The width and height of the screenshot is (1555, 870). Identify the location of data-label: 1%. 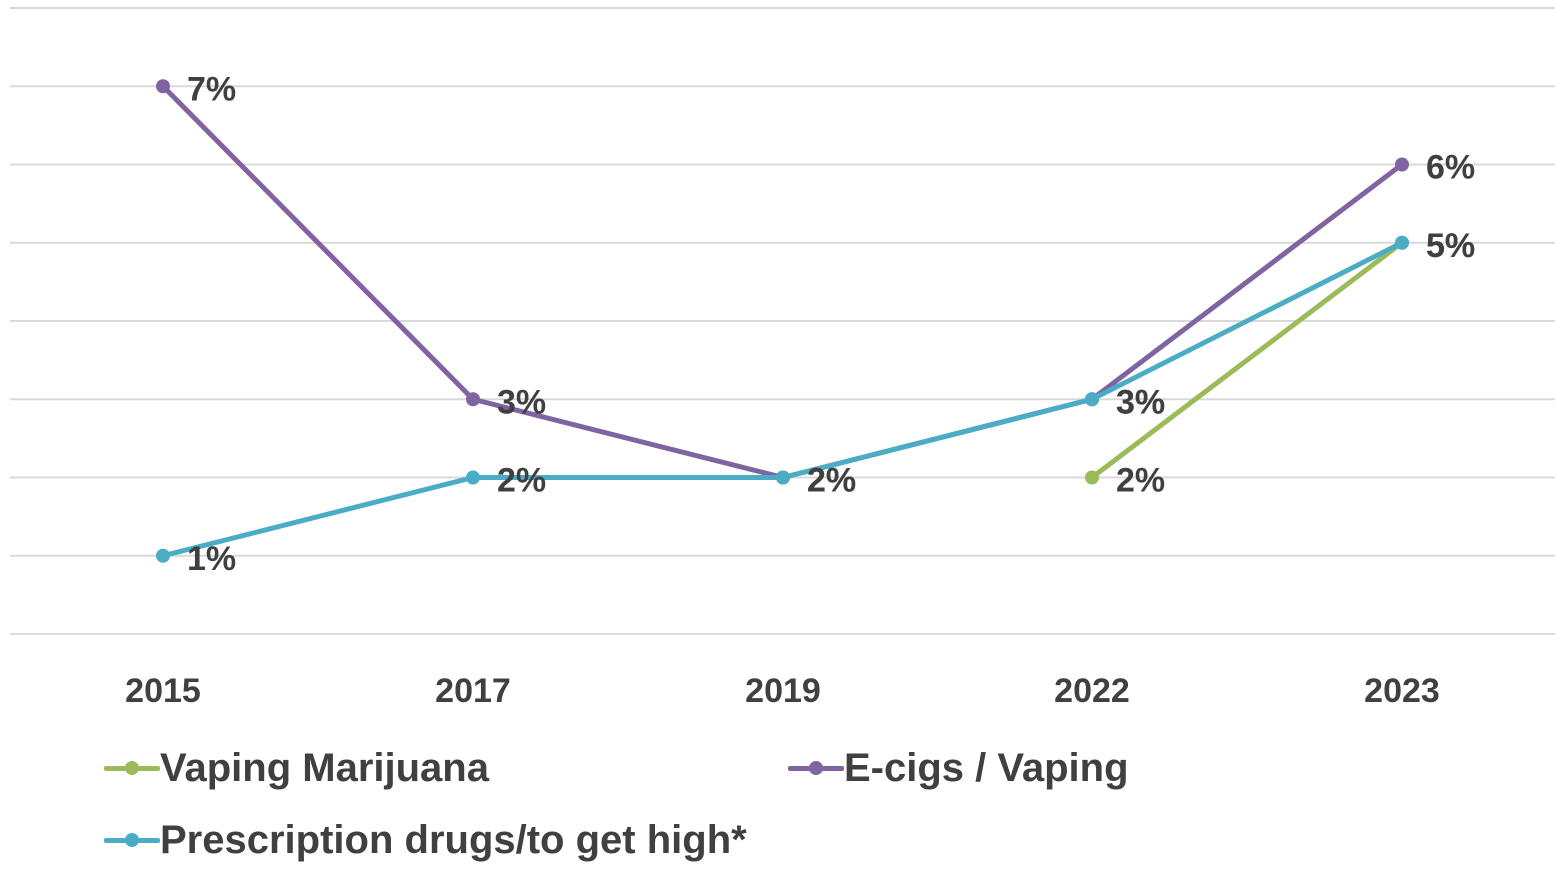
(211, 559).